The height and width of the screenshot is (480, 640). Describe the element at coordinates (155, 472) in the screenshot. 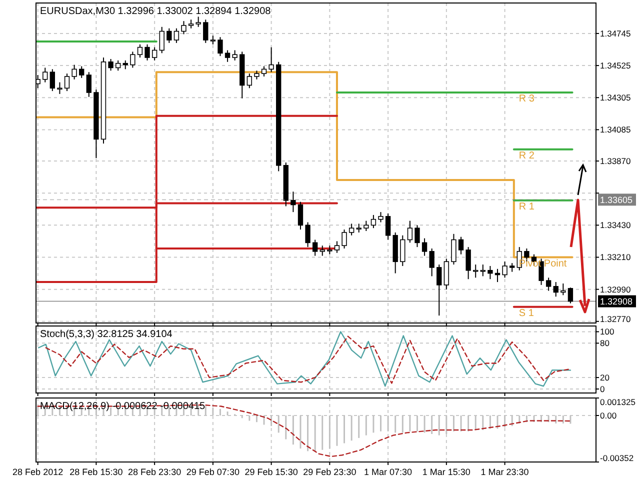

I see `x-tick-label: 28 Feb 23:30` at that location.